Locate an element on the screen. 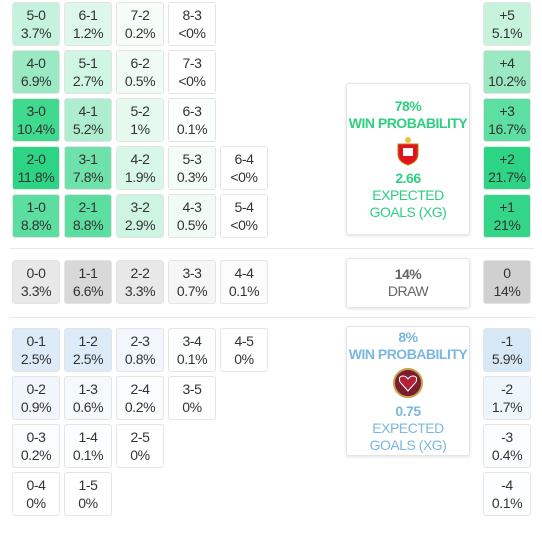 The height and width of the screenshot is (541, 542). scoreline: 0-2 is located at coordinates (36, 389).